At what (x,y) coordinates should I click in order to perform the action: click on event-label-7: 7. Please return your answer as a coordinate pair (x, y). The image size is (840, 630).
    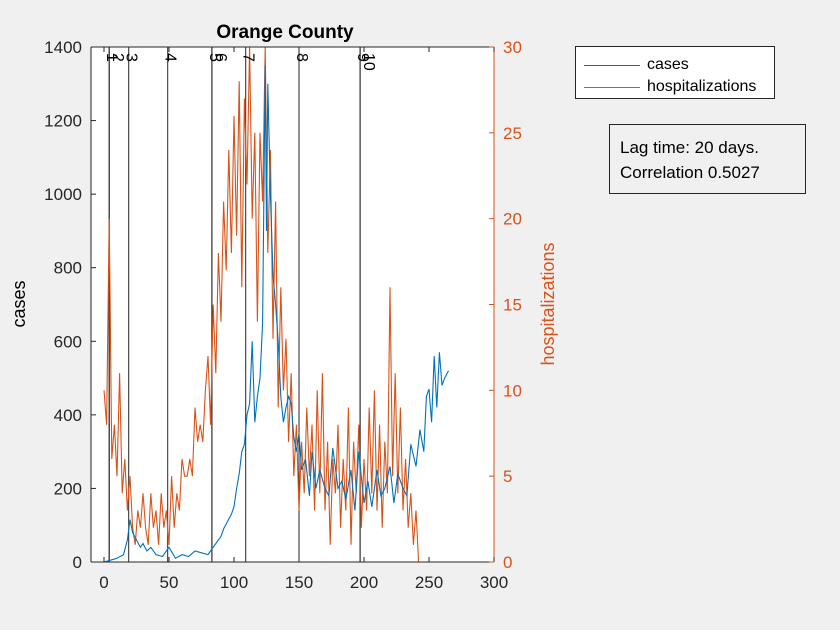
    Looking at the image, I should click on (248, 57).